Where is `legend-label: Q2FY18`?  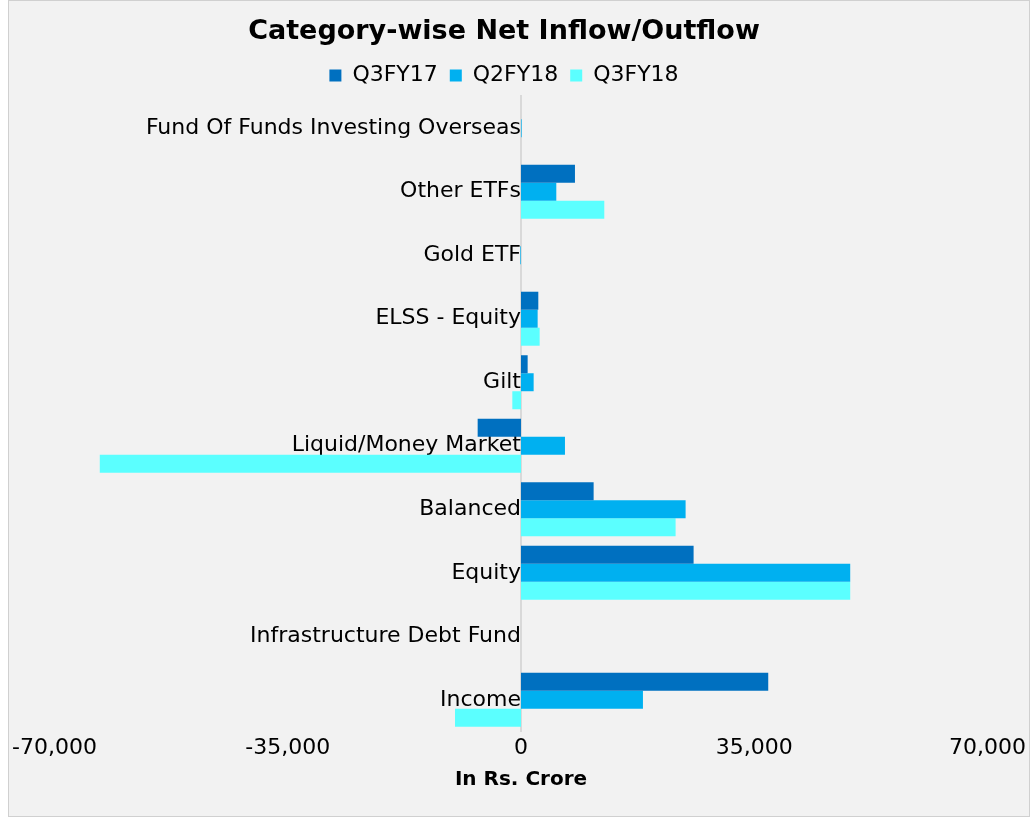
legend-label: Q2FY18 is located at coordinates (515, 74).